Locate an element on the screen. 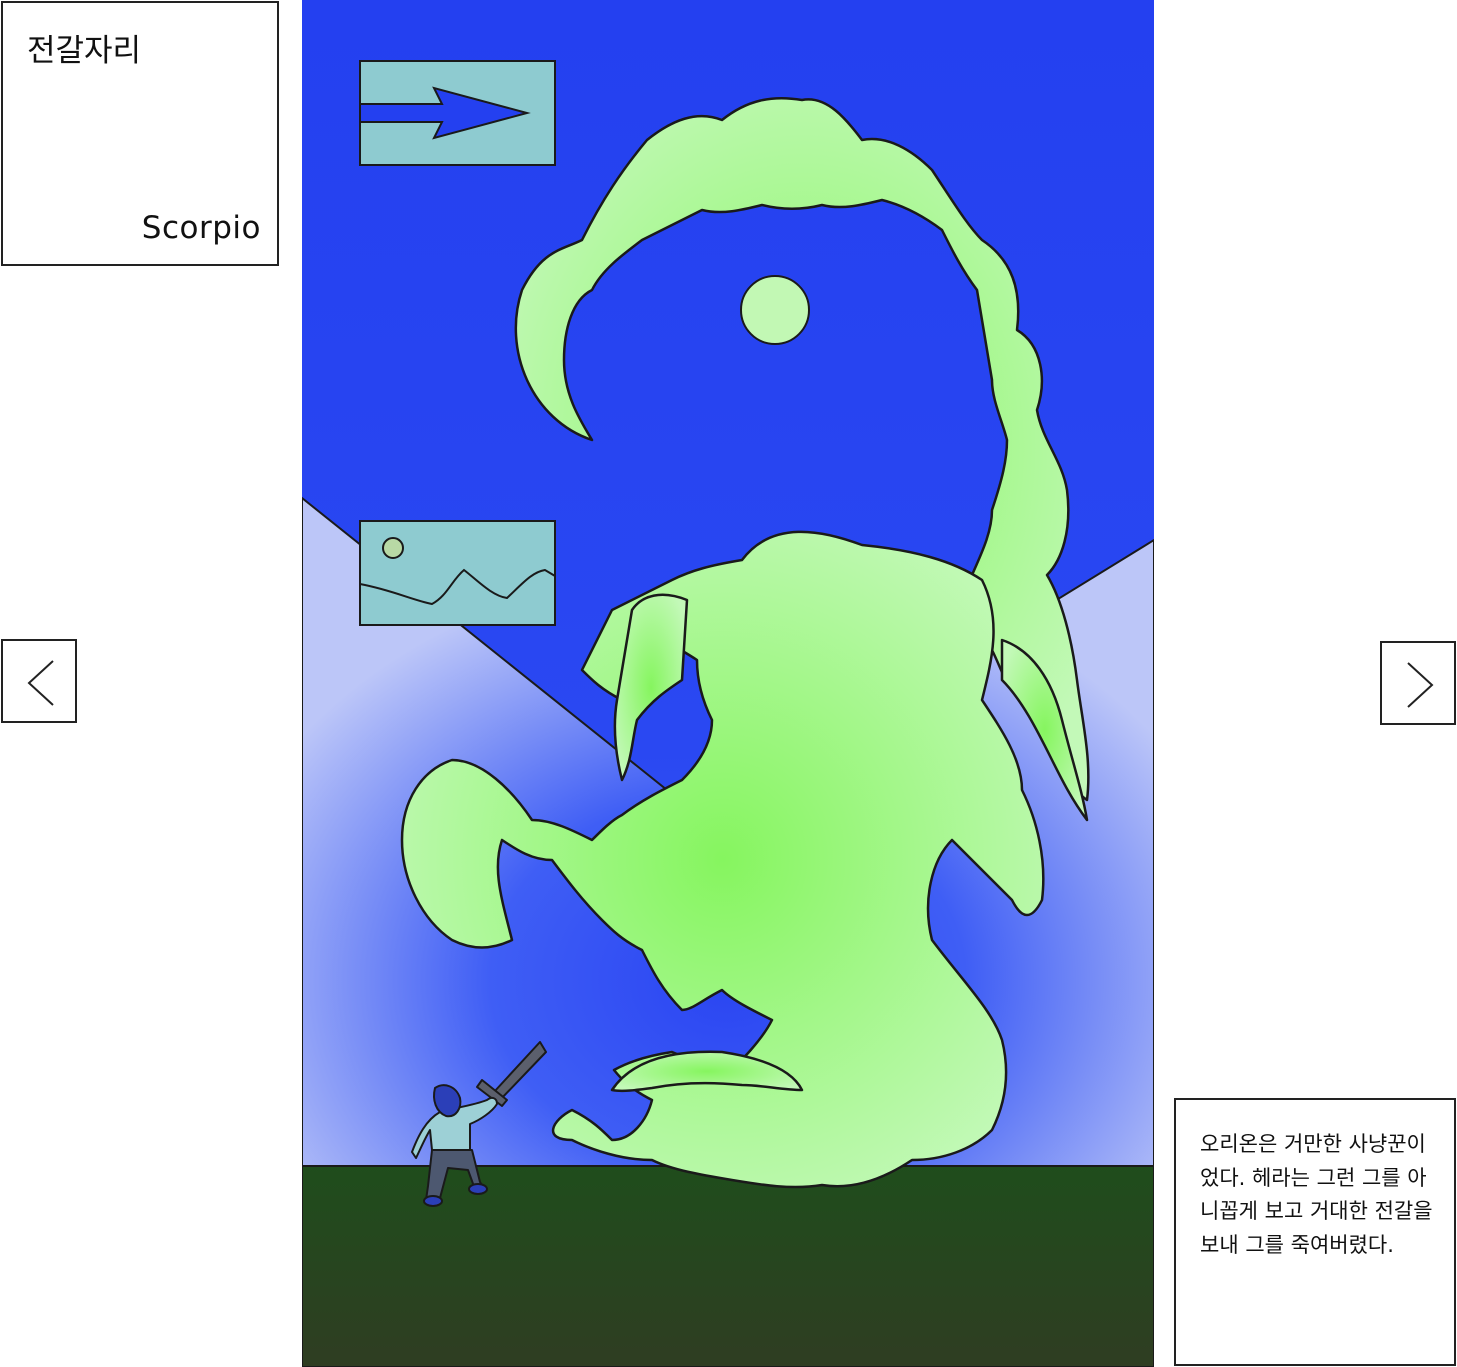 The image size is (1457, 1367). title-korean: 전갈자리 is located at coordinates (84, 51).